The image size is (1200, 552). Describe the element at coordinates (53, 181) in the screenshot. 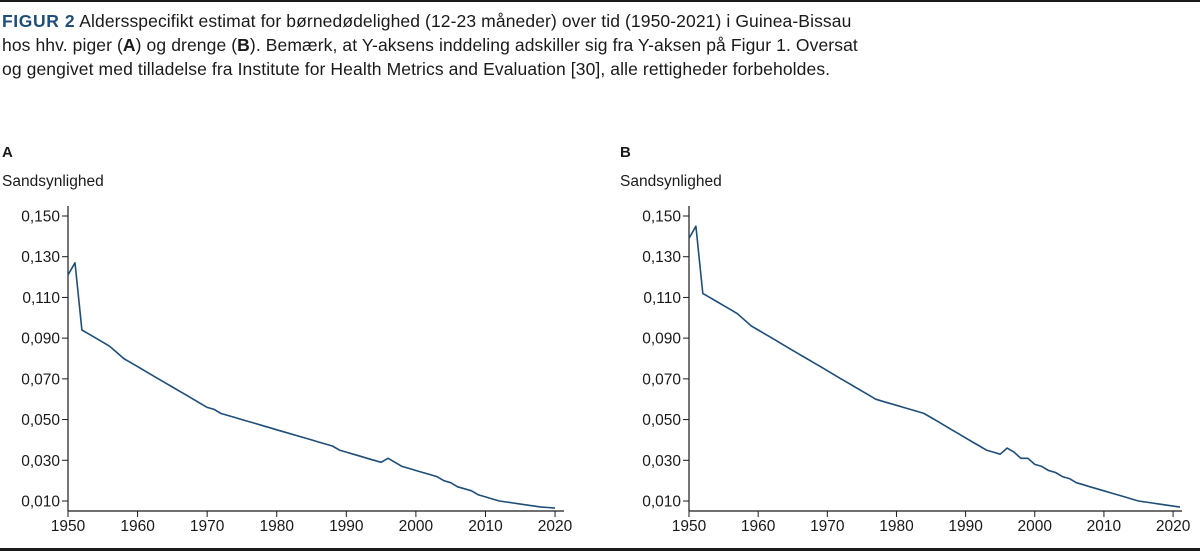

I see `panel-a-ylabel: Sandsynlighed` at that location.